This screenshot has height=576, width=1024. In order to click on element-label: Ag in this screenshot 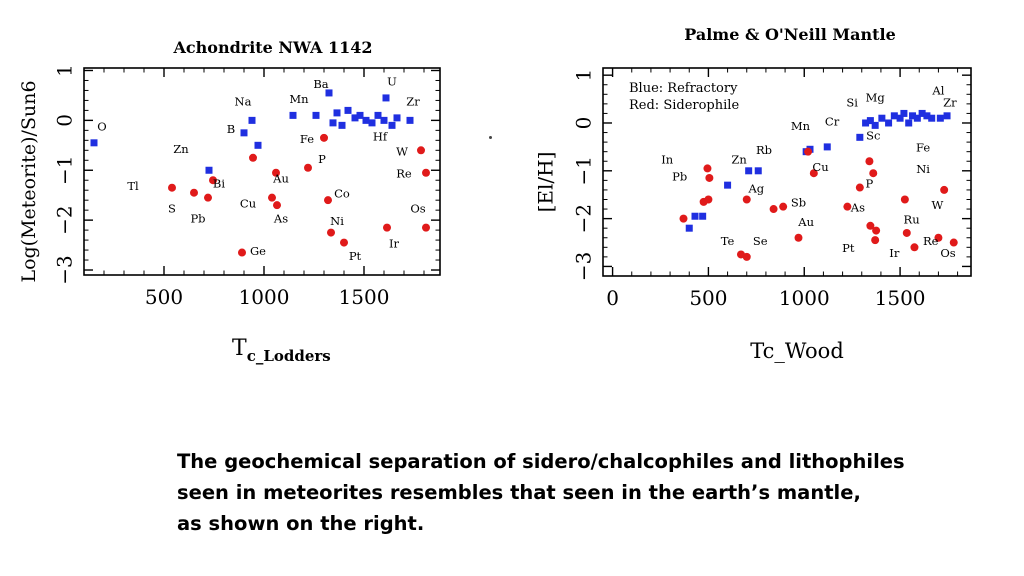, I will do `click(755, 188)`.